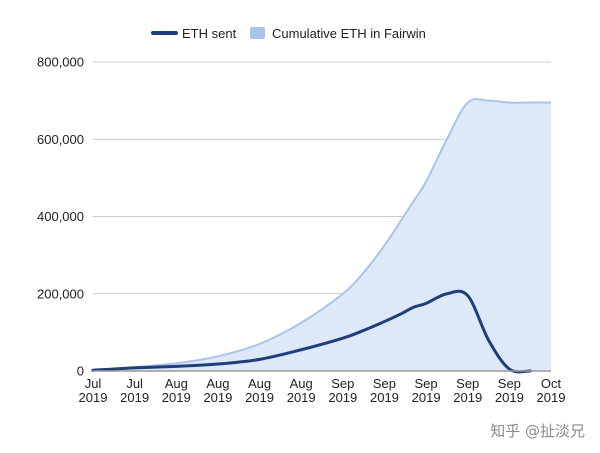 The height and width of the screenshot is (453, 600). I want to click on legend-label-cumulative: Cumulative ETH in Fairwin, so click(349, 33).